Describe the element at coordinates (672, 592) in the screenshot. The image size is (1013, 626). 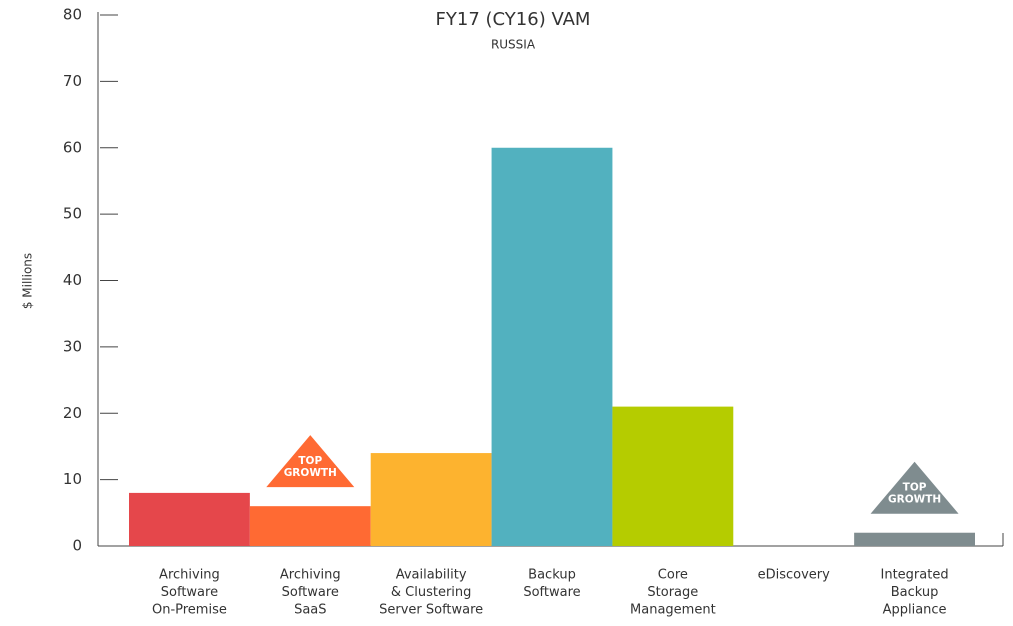
I see `x-tick-label: Storage` at that location.